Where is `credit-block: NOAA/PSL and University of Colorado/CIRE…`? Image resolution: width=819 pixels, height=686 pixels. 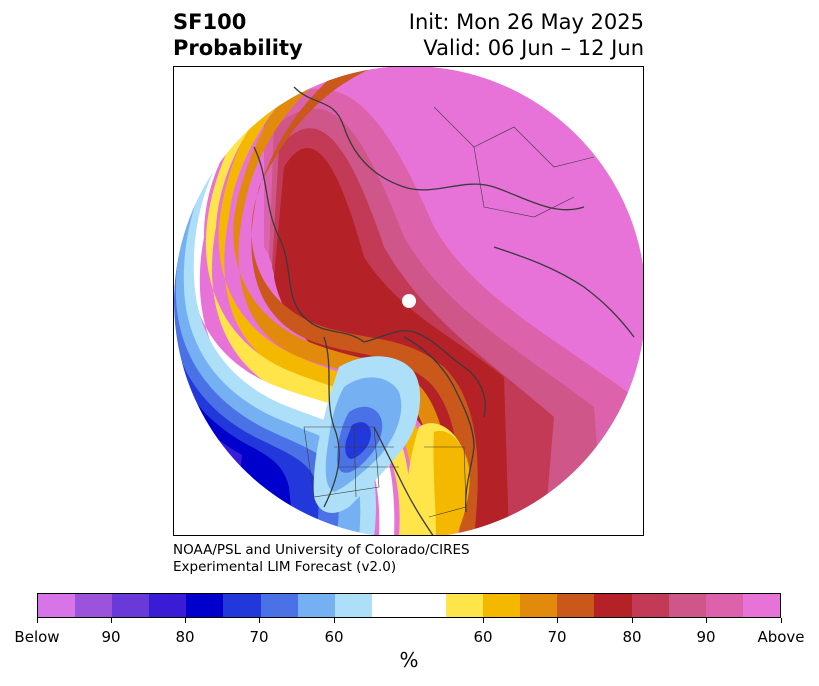 credit-block: NOAA/PSL and University of Colorado/CIRE… is located at coordinates (321, 559).